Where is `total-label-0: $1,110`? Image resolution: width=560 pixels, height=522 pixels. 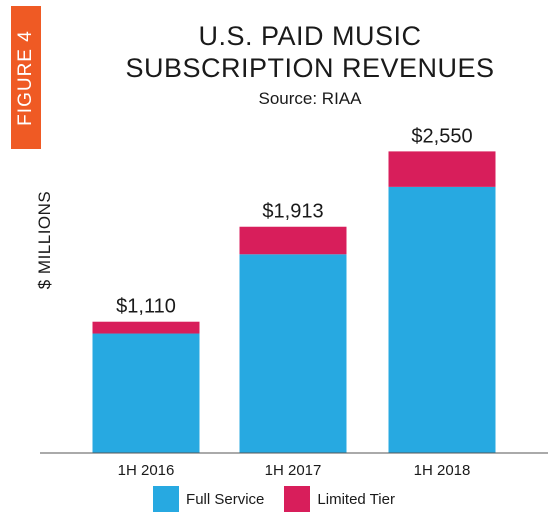 total-label-0: $1,110 is located at coordinates (146, 307).